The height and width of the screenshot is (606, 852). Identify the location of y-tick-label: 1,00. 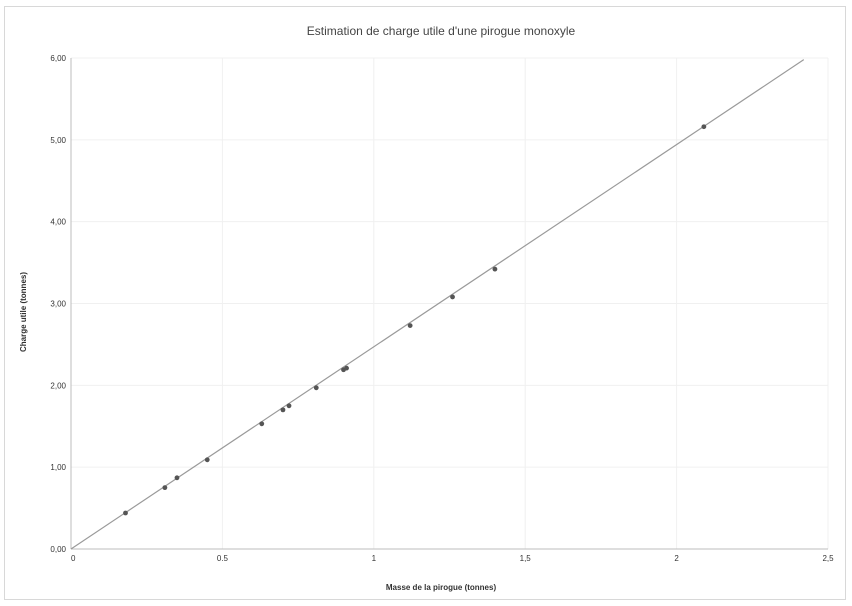
(58, 467).